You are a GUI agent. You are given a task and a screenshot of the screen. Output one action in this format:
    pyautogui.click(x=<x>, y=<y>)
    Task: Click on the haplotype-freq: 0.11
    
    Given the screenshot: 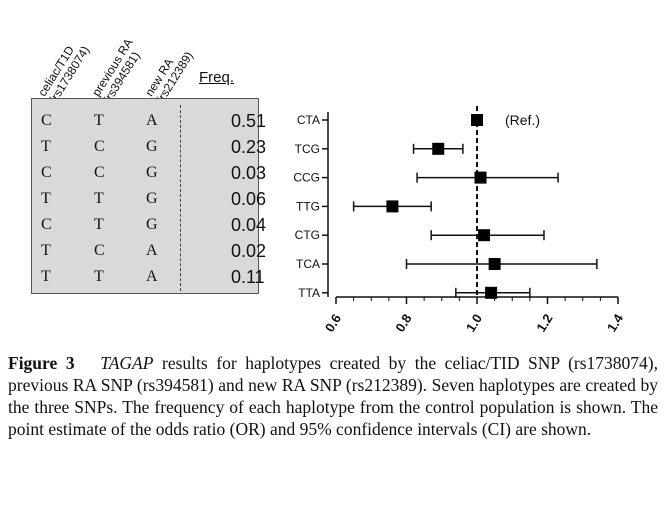 What is the action you would take?
    pyautogui.click(x=248, y=277)
    